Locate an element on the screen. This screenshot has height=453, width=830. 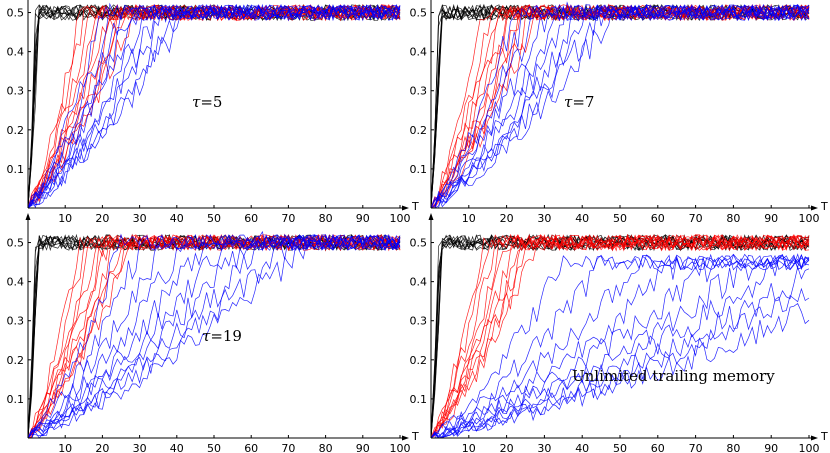
panel-annotation: τ=5 is located at coordinates (207, 102).